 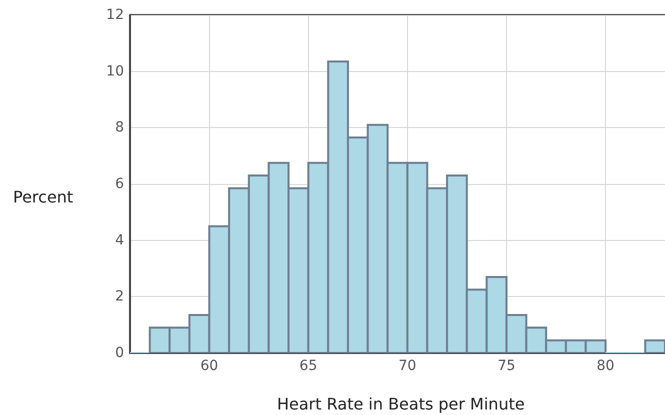 What do you see at coordinates (119, 184) in the screenshot?
I see `y-tick-label: 6` at bounding box center [119, 184].